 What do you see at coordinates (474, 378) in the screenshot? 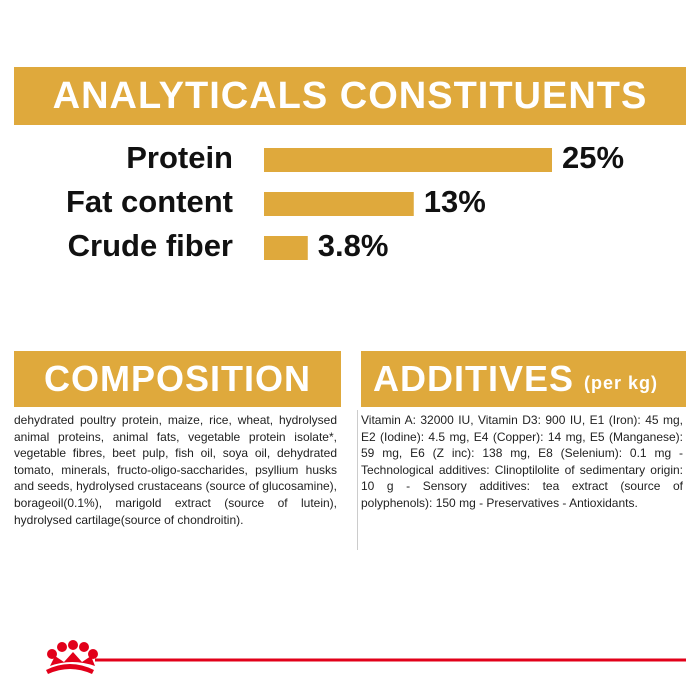
I see `additives-title: ADDITIVES` at bounding box center [474, 378].